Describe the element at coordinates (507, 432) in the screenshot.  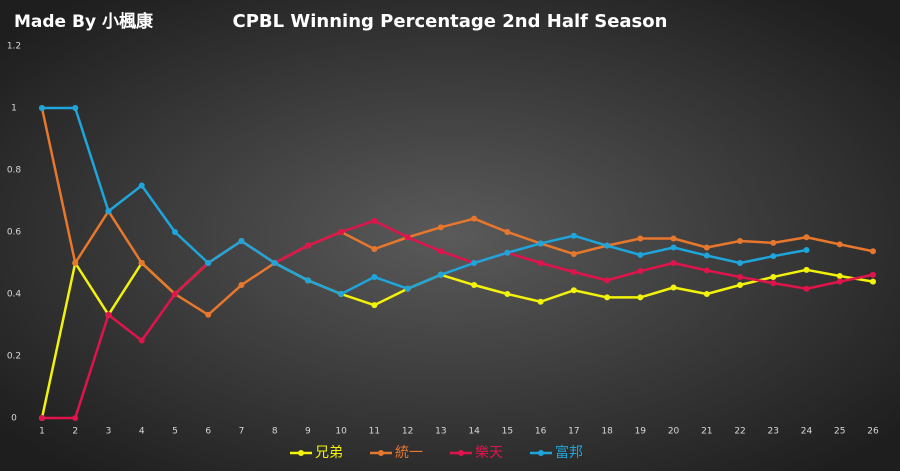
I see `x-tick-label: 15` at that location.